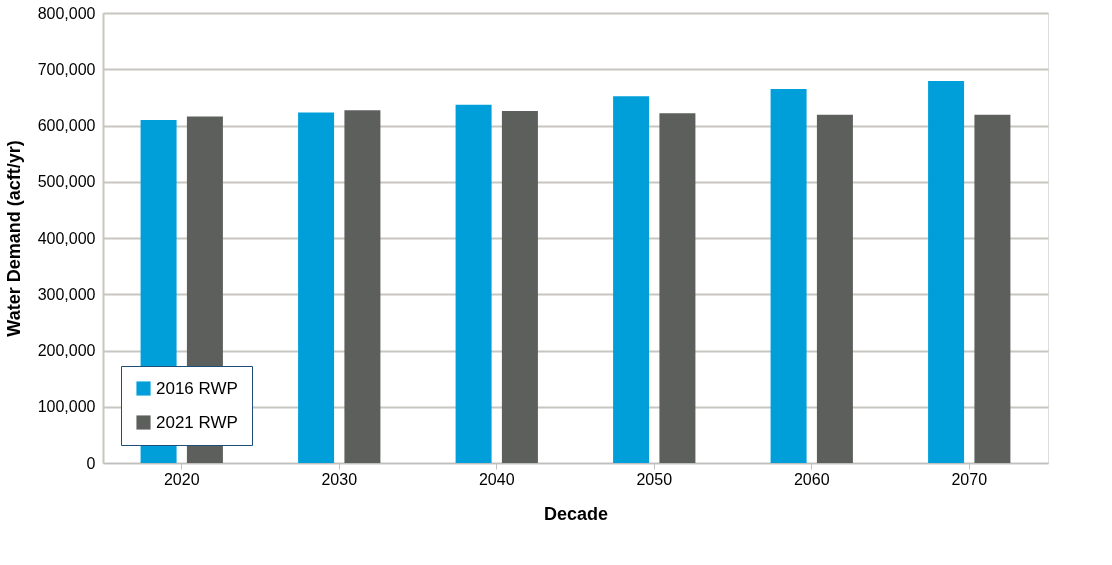 The image size is (1112, 565). Describe the element at coordinates (654, 479) in the screenshot. I see `x-tick-label: 2050` at that location.